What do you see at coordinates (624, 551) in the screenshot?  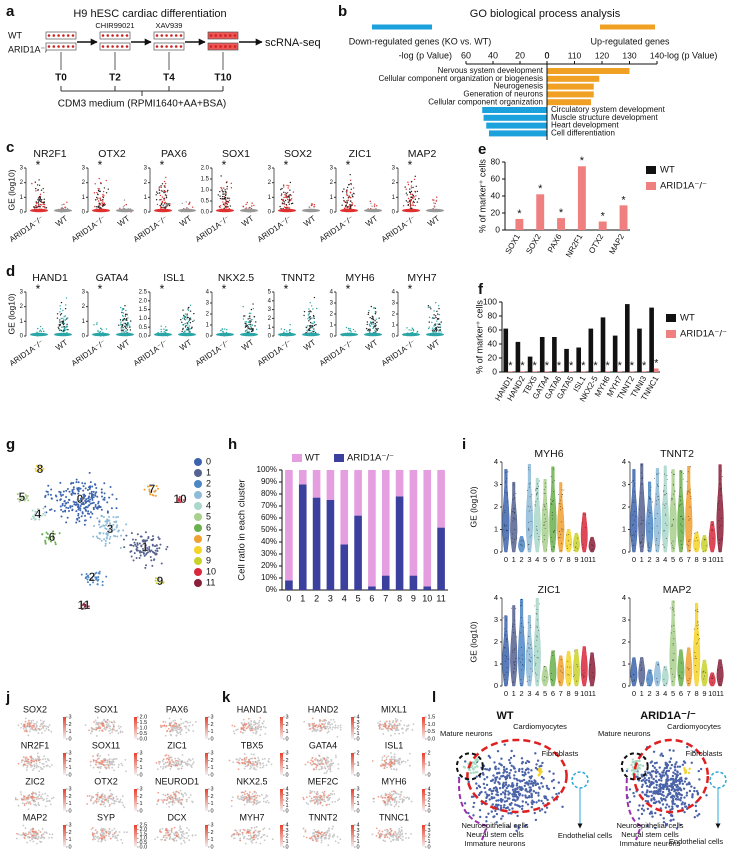 I see `y-tick-label: 0` at bounding box center [624, 551].